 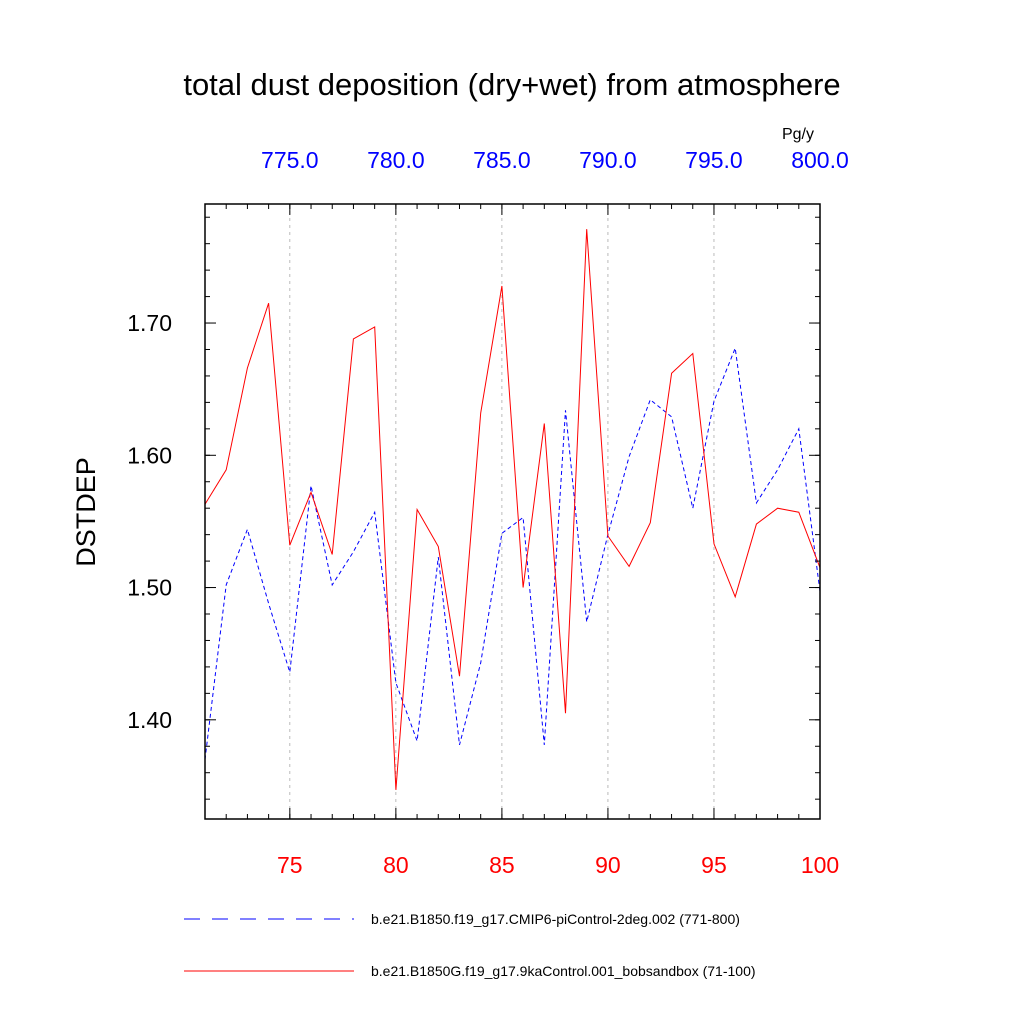 What do you see at coordinates (149, 720) in the screenshot?
I see `y-tick-label: 1.40` at bounding box center [149, 720].